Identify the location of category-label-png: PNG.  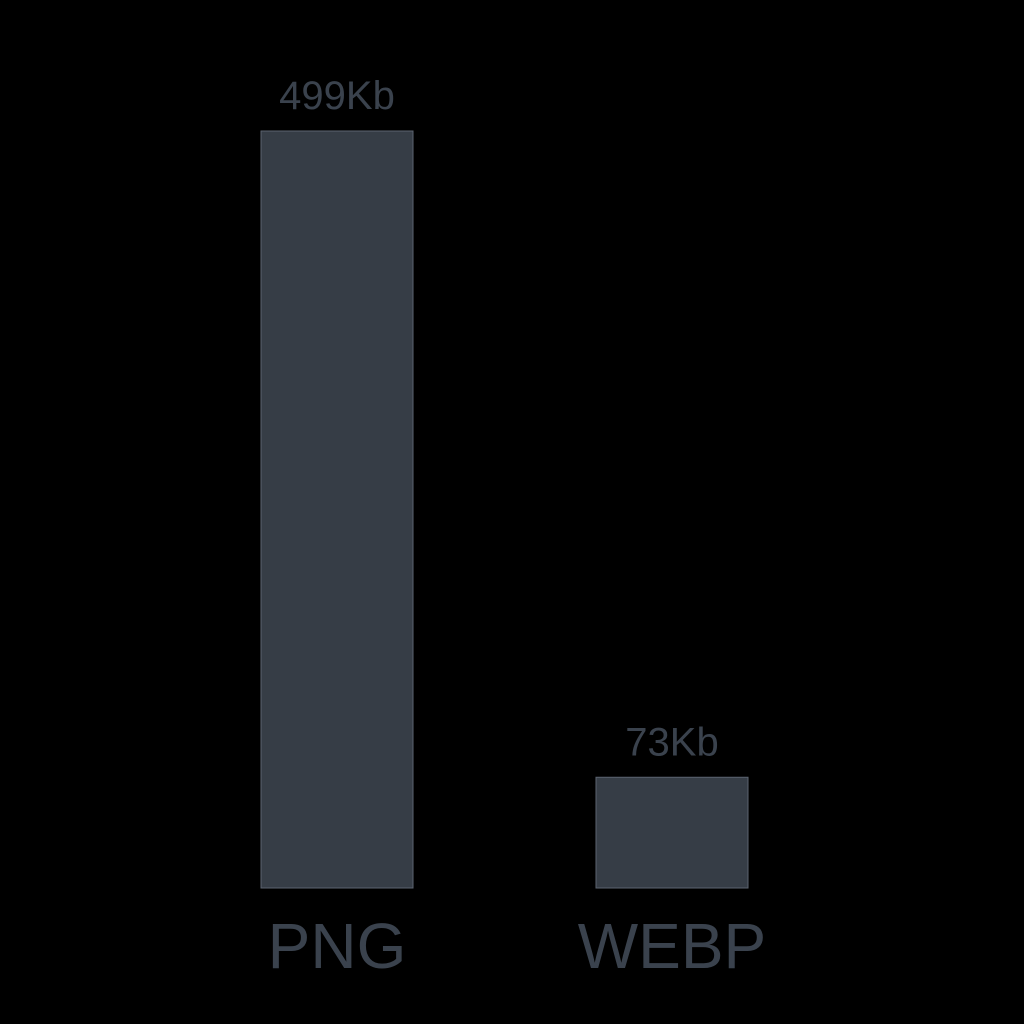
(337, 946).